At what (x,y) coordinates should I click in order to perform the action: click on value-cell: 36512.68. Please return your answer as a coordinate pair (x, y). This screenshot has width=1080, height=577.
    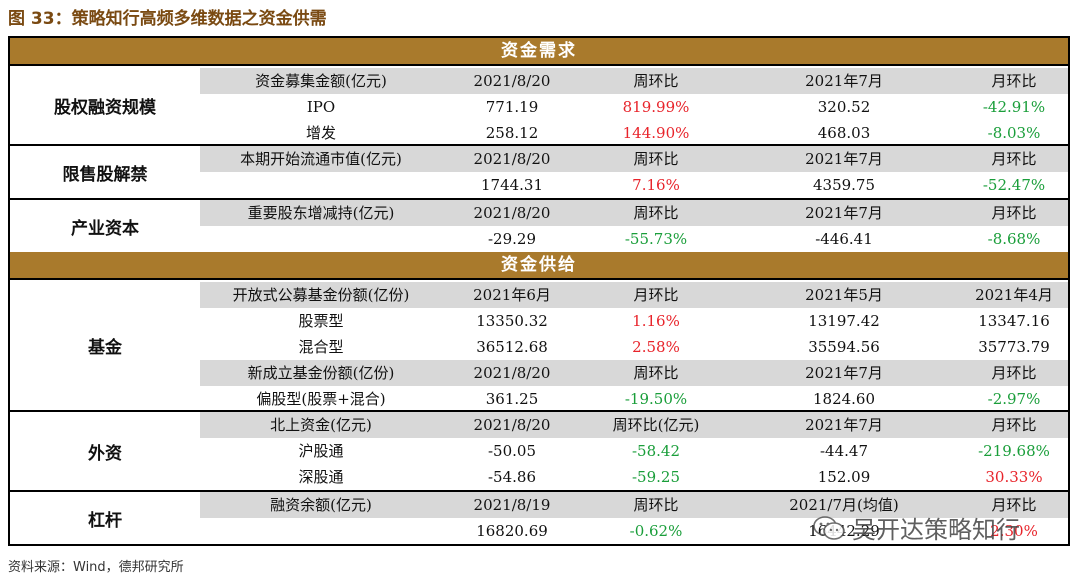
    Looking at the image, I should click on (512, 347).